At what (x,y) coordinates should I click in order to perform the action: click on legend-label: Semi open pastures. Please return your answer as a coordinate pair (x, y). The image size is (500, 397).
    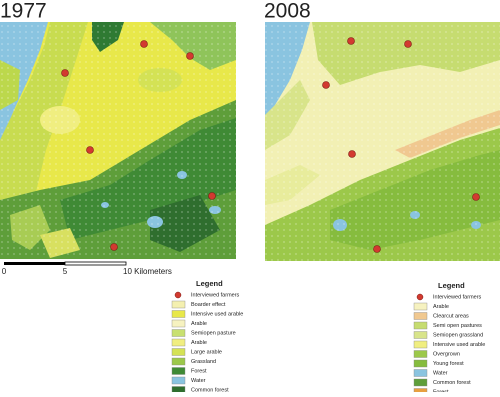
    Looking at the image, I should click on (457, 326).